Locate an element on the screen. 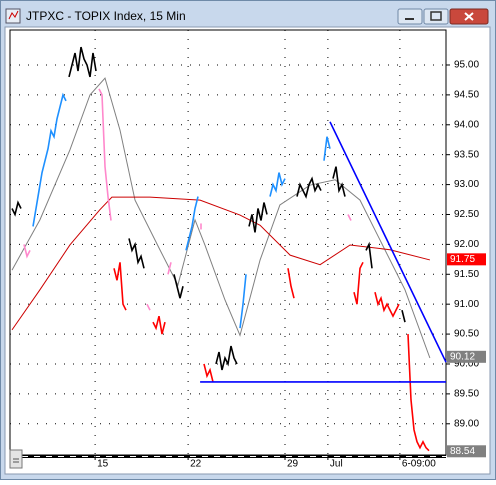 Image resolution: width=496 pixels, height=485 pixels. y-tick-label: 90.00 is located at coordinates (466, 364).